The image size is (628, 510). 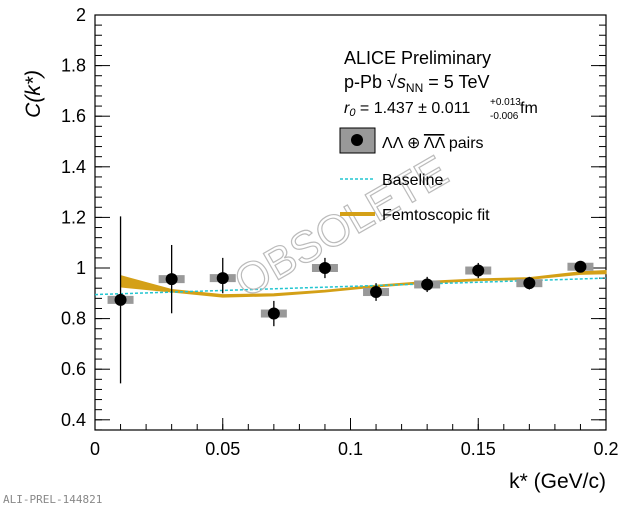 What do you see at coordinates (557, 481) in the screenshot?
I see `x-axis-label: k* (GeV/c)` at bounding box center [557, 481].